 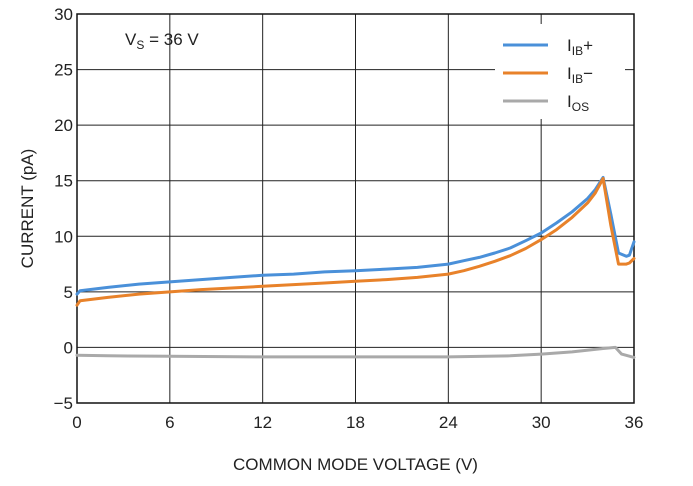 I want to click on x-tick-label: 36, so click(x=634, y=422).